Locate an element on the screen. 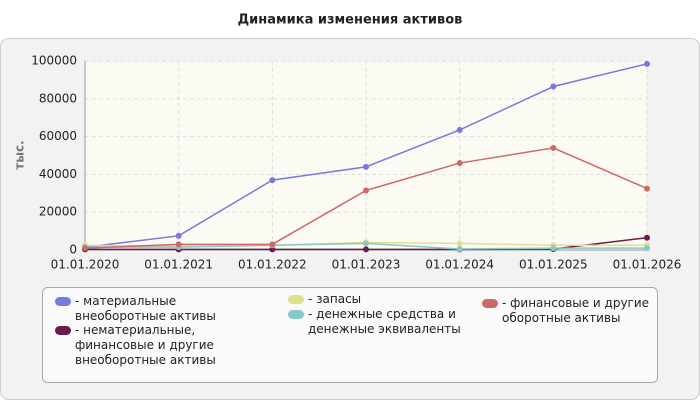  legend-label: - материальные внеоборотные активы is located at coordinates (145, 308).